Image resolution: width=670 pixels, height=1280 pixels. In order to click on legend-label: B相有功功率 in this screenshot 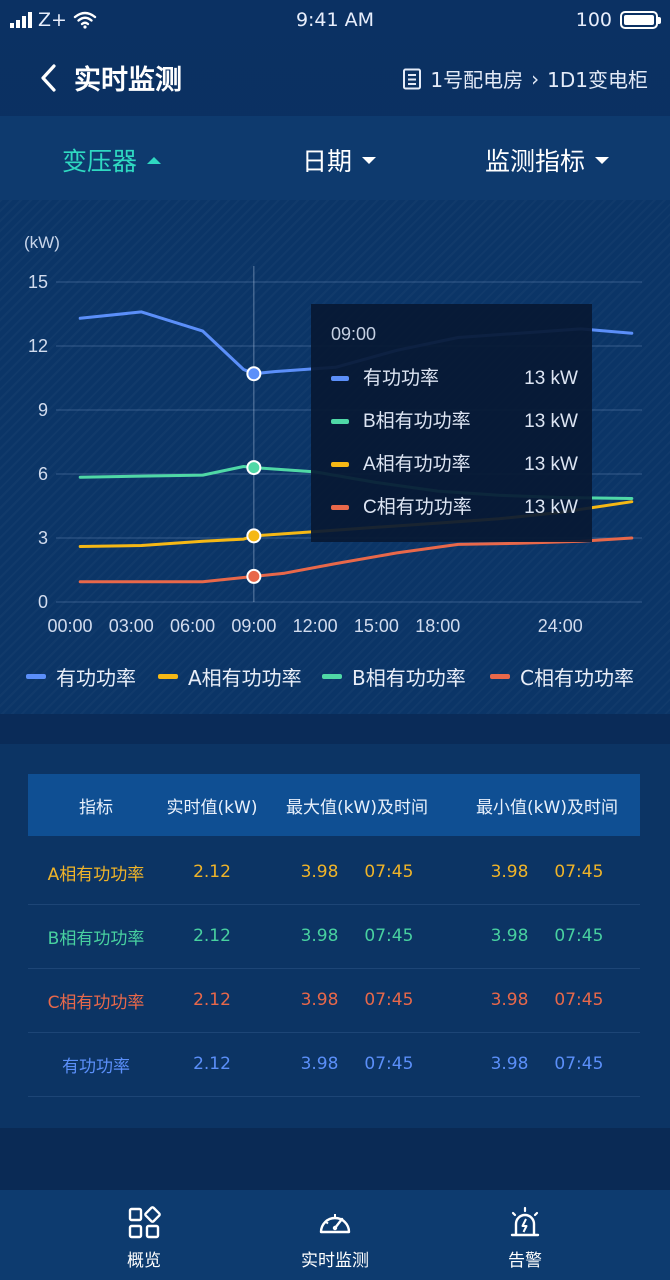, I will do `click(409, 678)`.